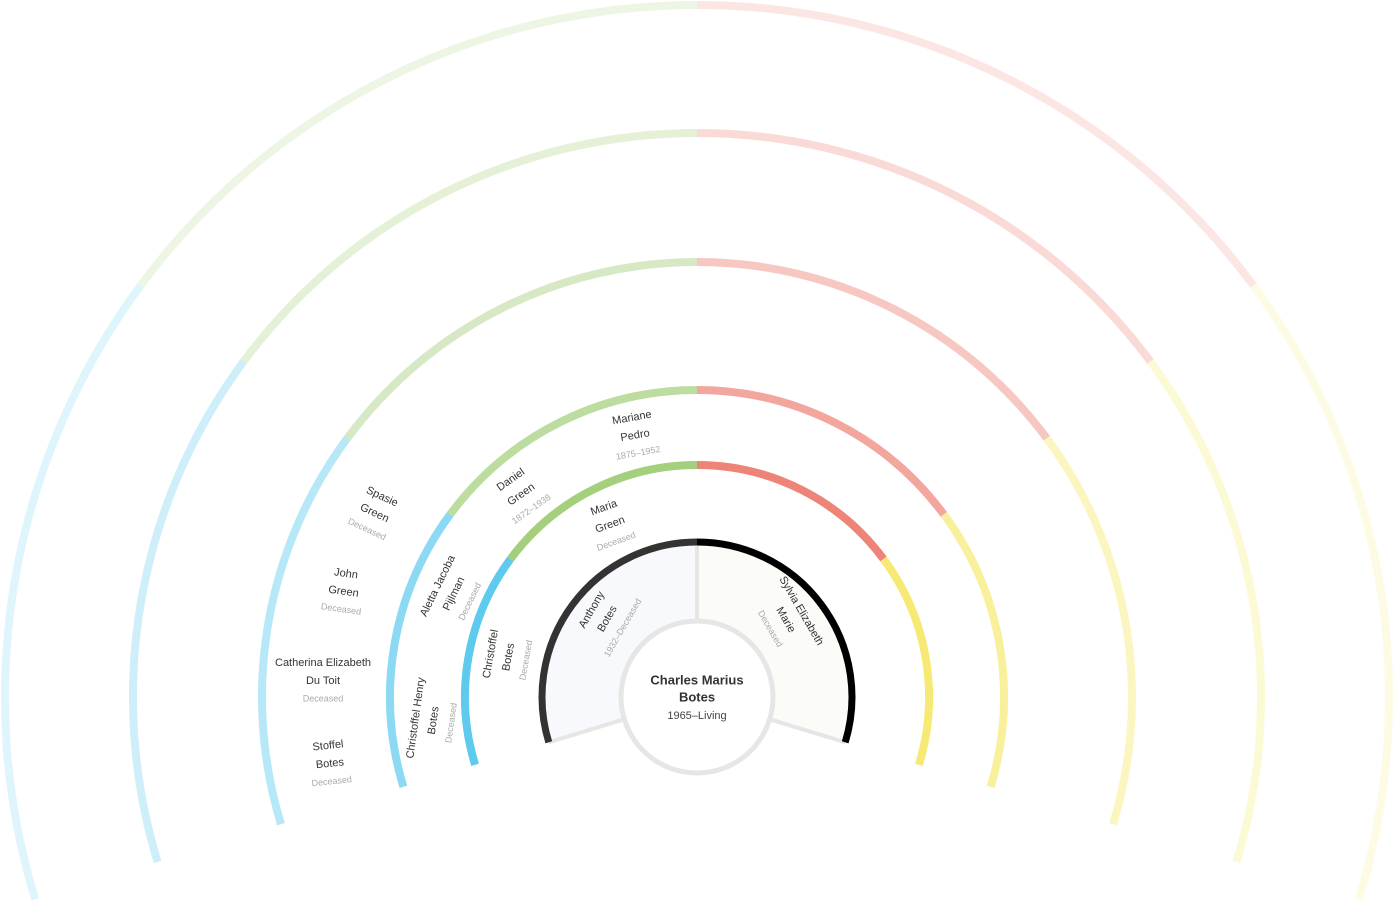 The height and width of the screenshot is (901, 1396). Describe the element at coordinates (696, 716) in the screenshot. I see `root-dates: 1965–Living` at that location.